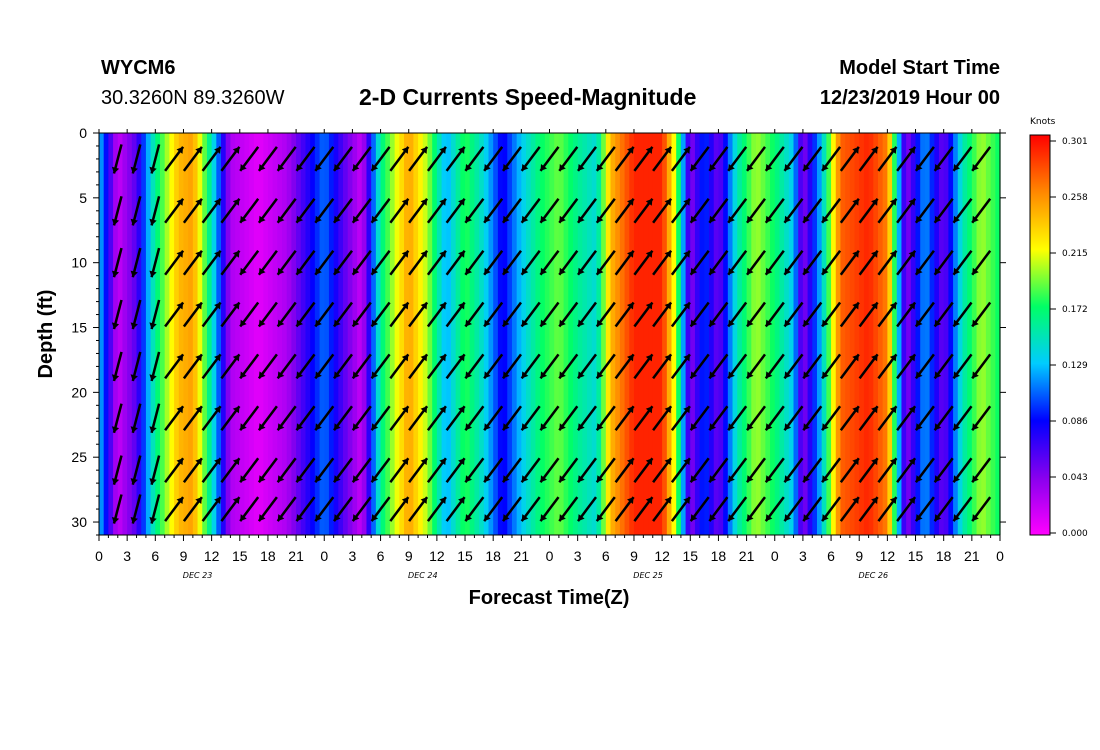 This screenshot has height=750, width=1100. What do you see at coordinates (79, 522) in the screenshot?
I see `y-tick-label: 30` at bounding box center [79, 522].